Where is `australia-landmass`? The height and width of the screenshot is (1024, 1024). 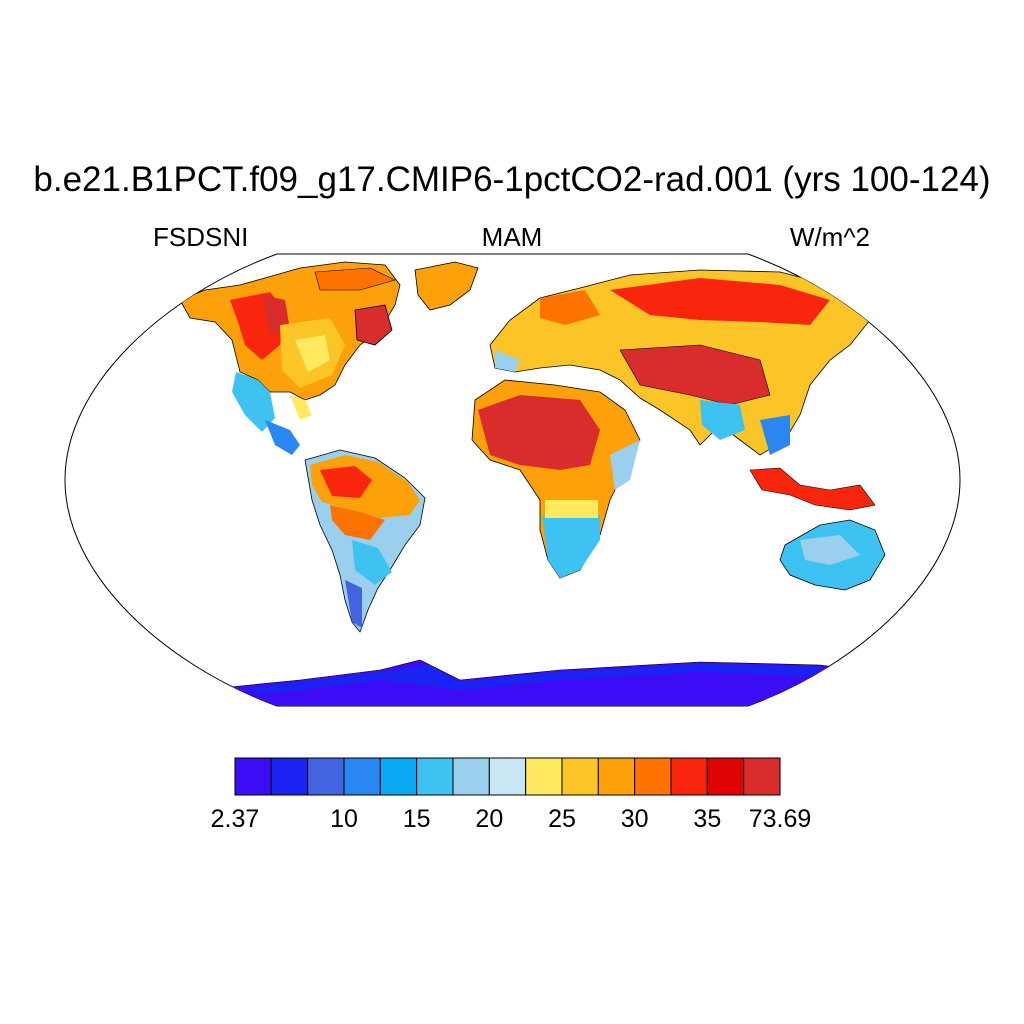 australia-landmass is located at coordinates (832, 555).